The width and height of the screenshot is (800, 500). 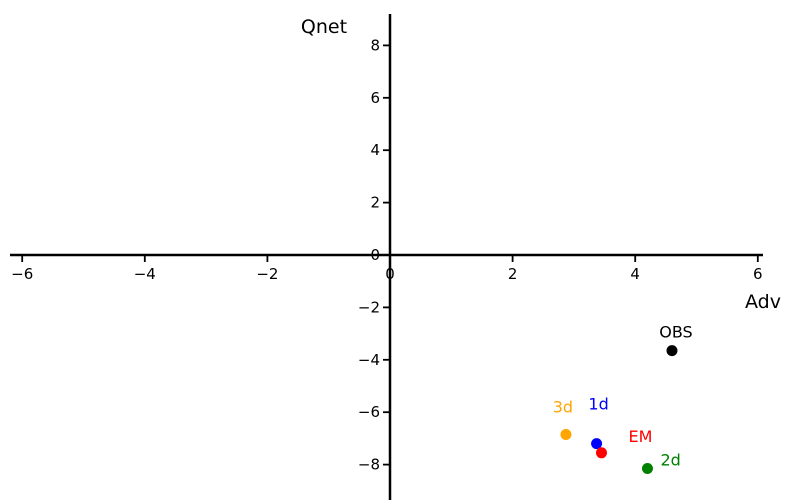 I want to click on x-tick-label: 0, so click(x=390, y=274).